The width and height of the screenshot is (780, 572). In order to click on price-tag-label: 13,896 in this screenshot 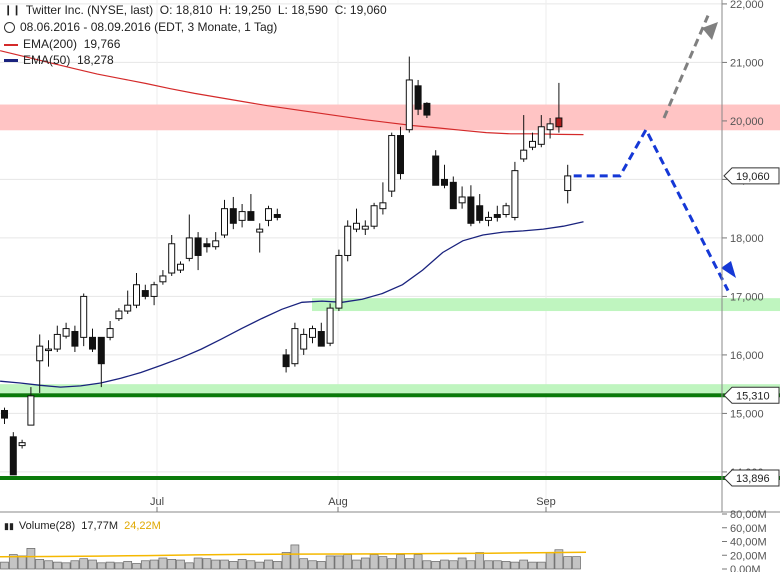, I will do `click(753, 479)`.